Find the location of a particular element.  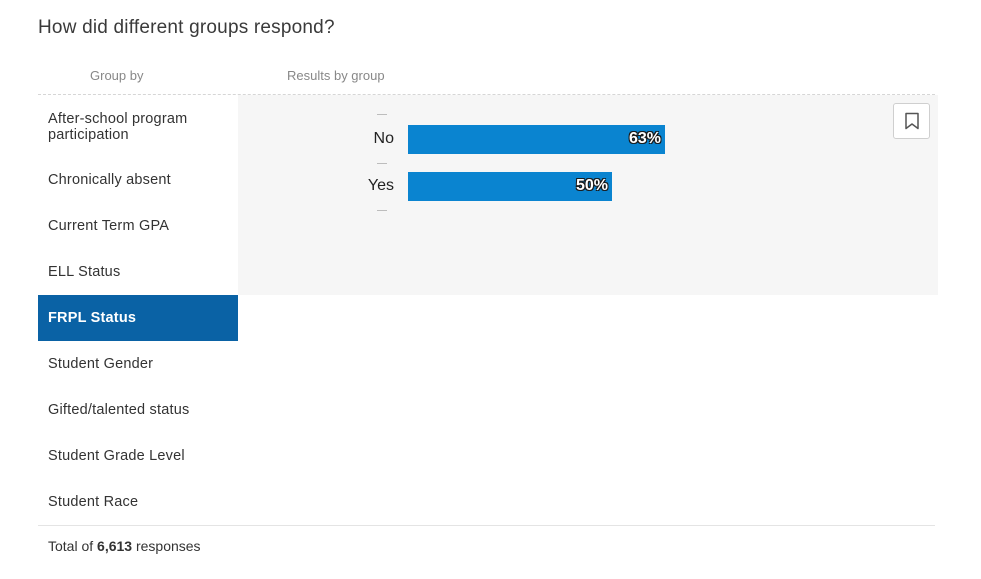

sidebar-item-student-gender: Student Gender is located at coordinates (138, 364).